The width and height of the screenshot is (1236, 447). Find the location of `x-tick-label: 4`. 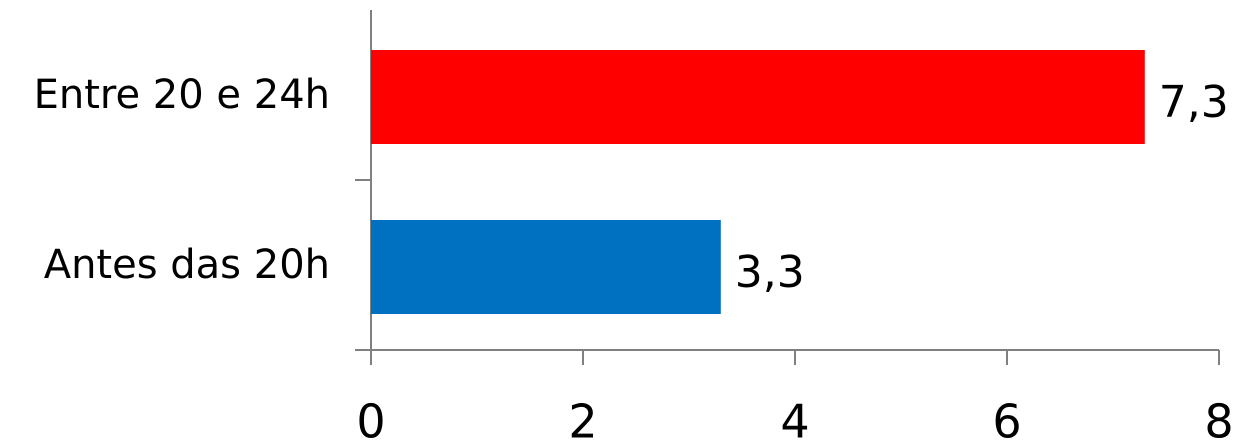

x-tick-label: 4 is located at coordinates (794, 421).